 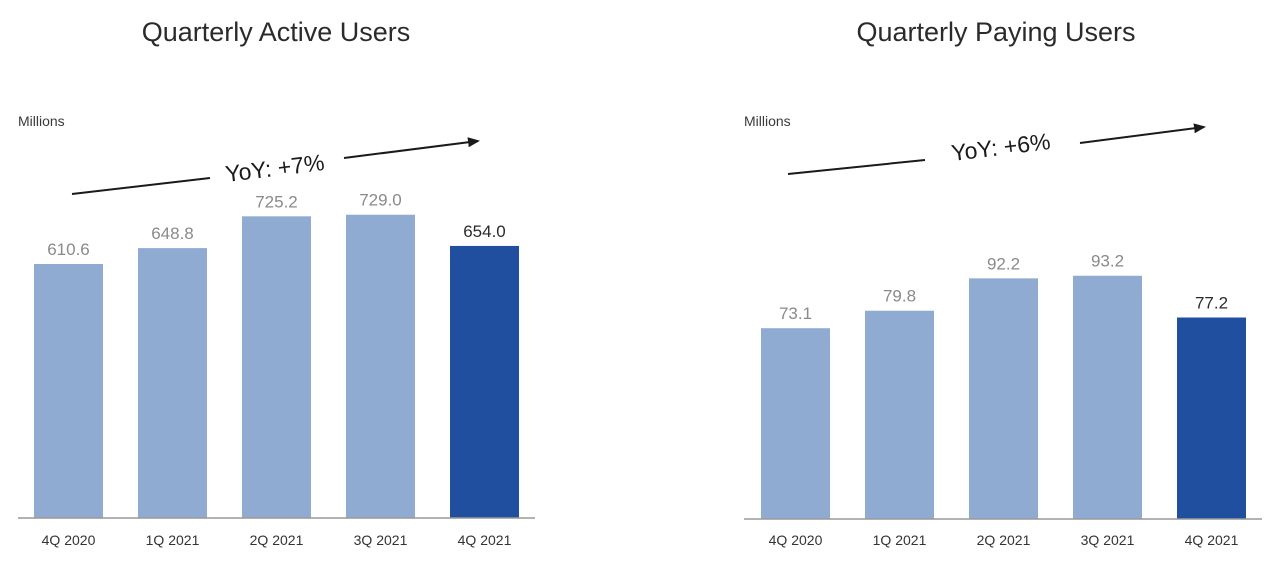 What do you see at coordinates (172, 233) in the screenshot?
I see `value-label-1: 648.8` at bounding box center [172, 233].